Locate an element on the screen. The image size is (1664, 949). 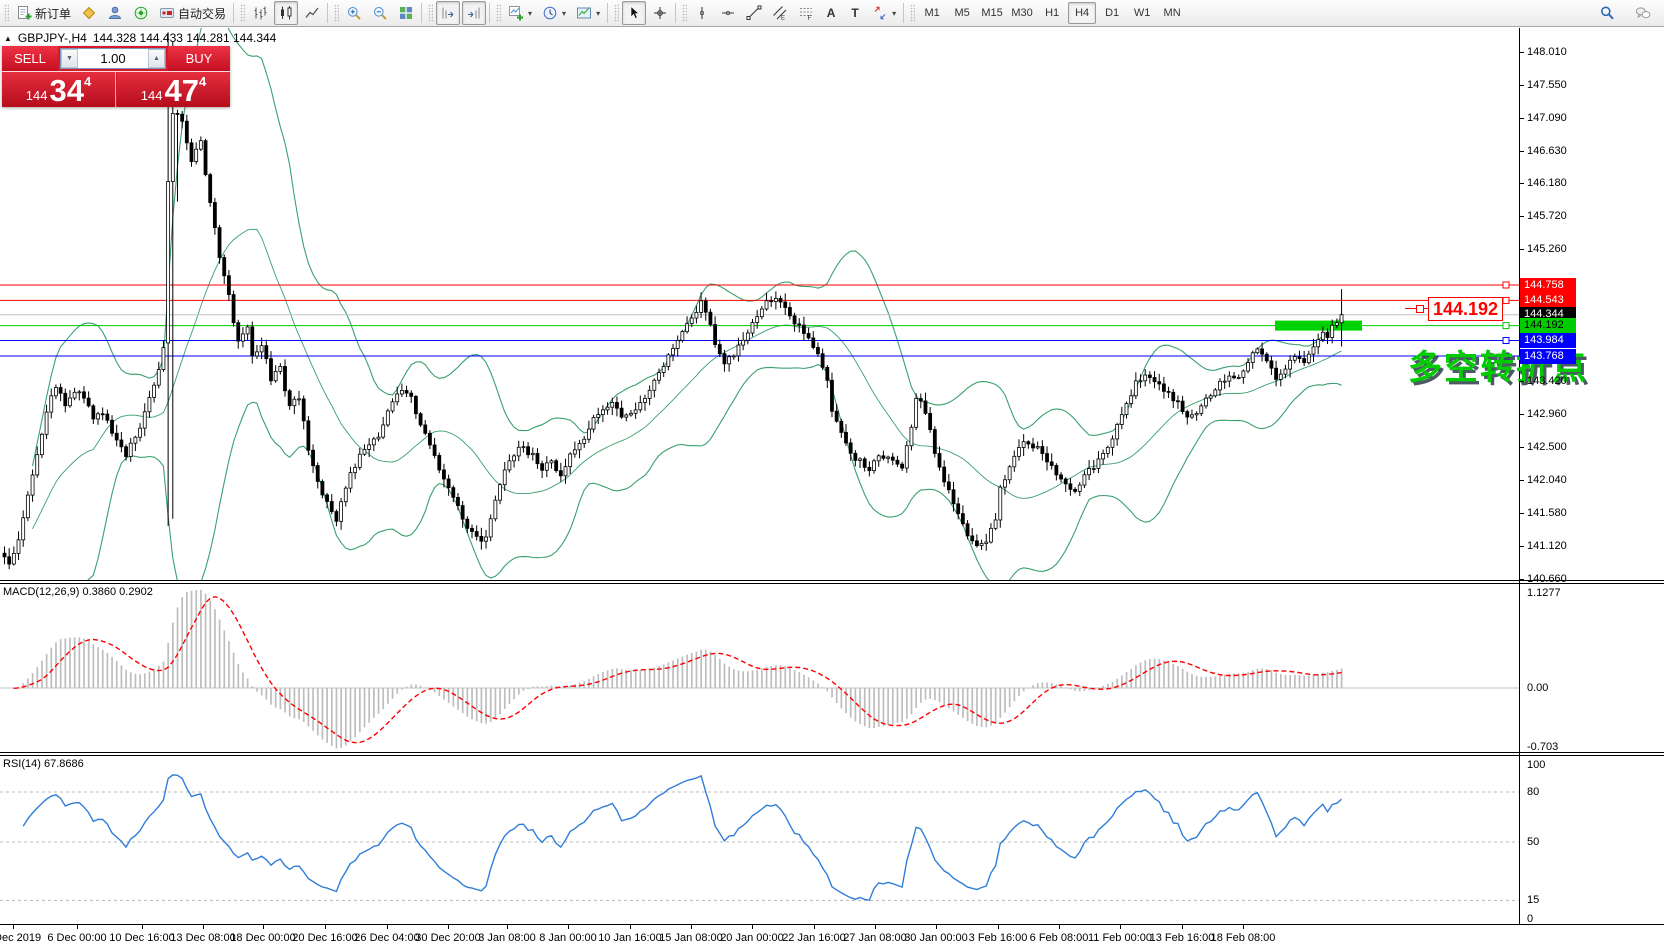
text-button-glyph: A is located at coordinates (831, 13).